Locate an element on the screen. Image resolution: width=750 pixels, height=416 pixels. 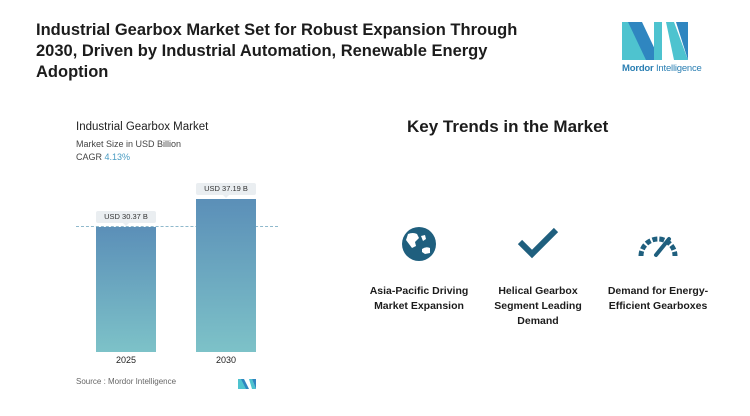
chart-subtitle: Market Size in USD Billion is located at coordinates (129, 144).